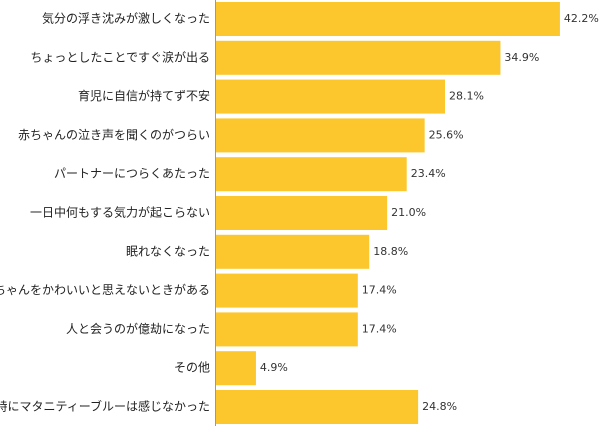  Describe the element at coordinates (408, 212) in the screenshot. I see `value-label: 21.0%` at that location.